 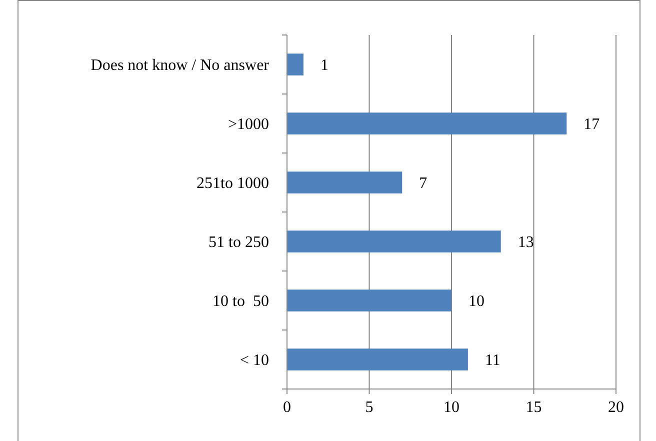 What do you see at coordinates (238, 243) in the screenshot?
I see `y-tick-label: 51 to 250` at bounding box center [238, 243].